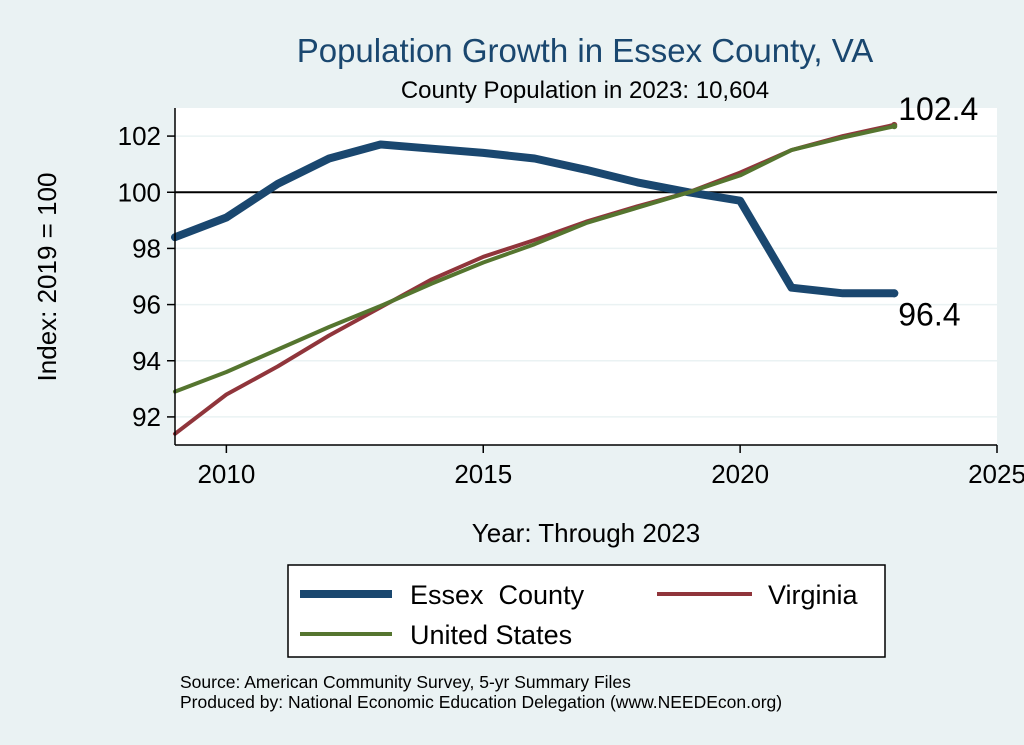 Image resolution: width=1024 pixels, height=745 pixels. I want to click on legend: Essex County Virginia United States, so click(586, 611).